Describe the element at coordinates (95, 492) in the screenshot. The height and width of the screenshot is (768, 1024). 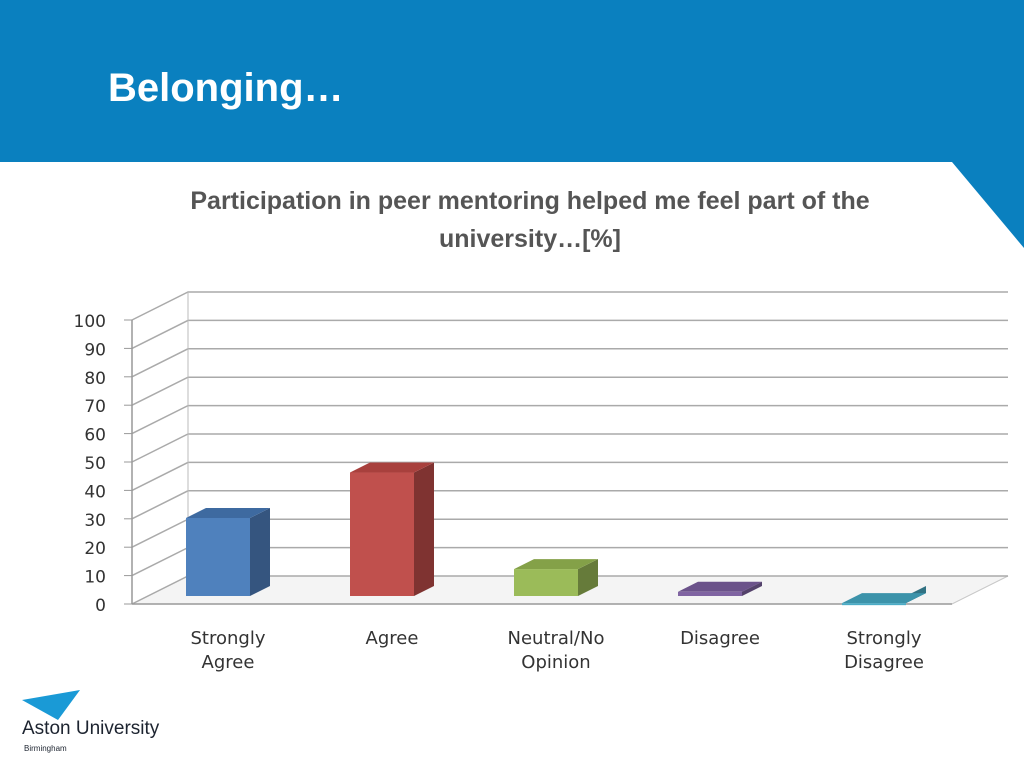
I see `y-tick-label: 40` at that location.